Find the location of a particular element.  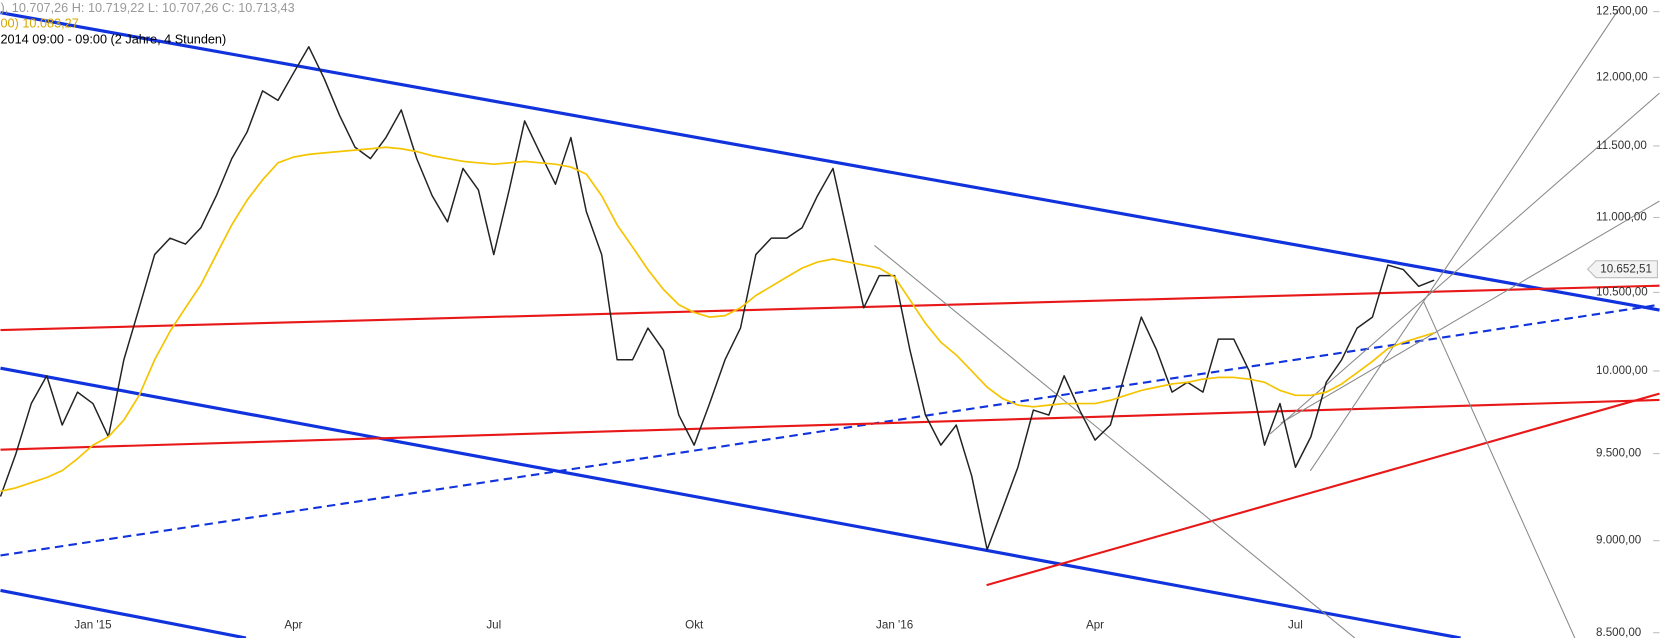

y-tick-label: 10.500,00 is located at coordinates (1622, 291).